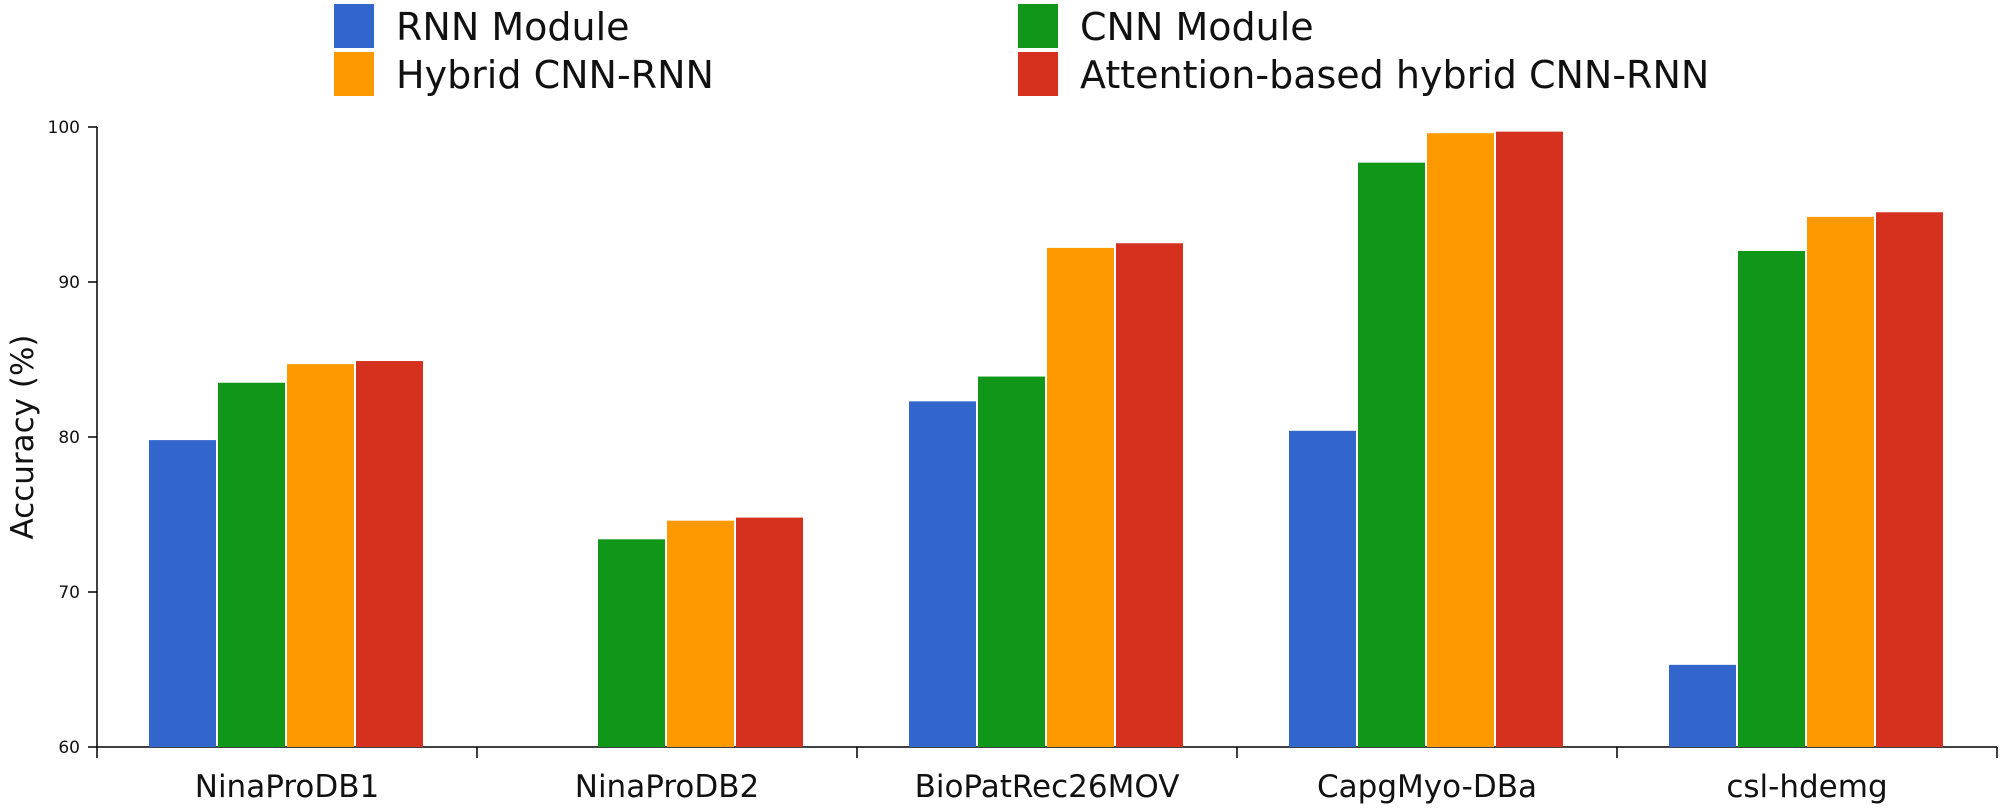 The height and width of the screenshot is (810, 2000). Describe the element at coordinates (287, 787) in the screenshot. I see `x-tick-label: NinaProDB1` at that location.